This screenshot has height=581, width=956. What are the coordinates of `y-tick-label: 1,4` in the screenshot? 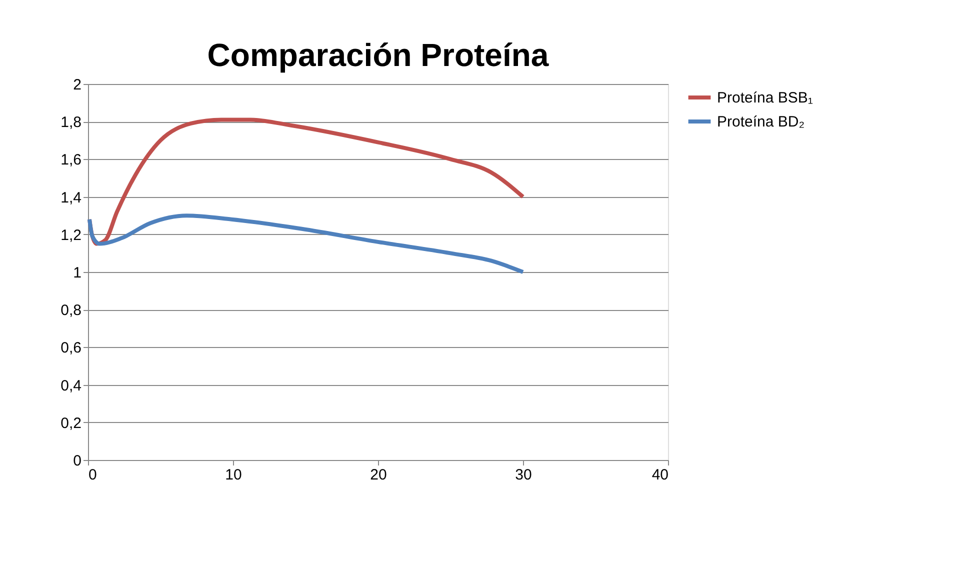 It's located at (71, 197).